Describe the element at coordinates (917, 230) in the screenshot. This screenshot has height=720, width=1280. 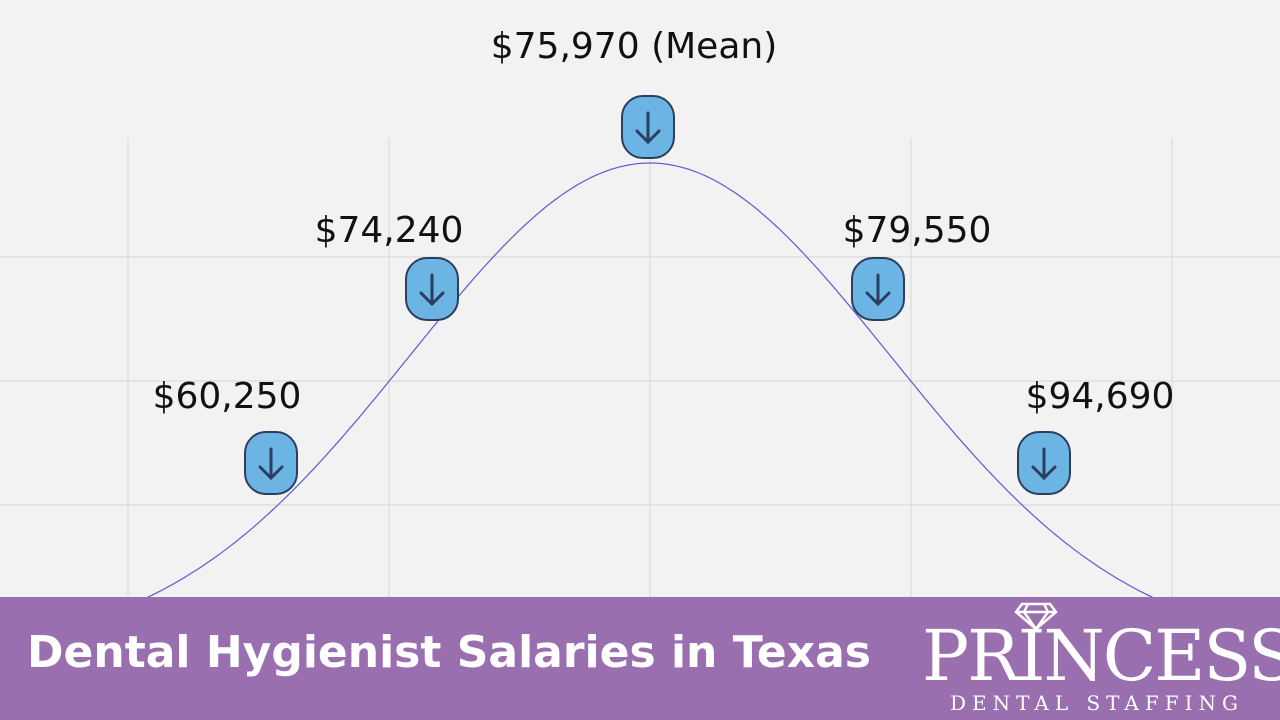
I see `annotation-label: $79,550` at that location.